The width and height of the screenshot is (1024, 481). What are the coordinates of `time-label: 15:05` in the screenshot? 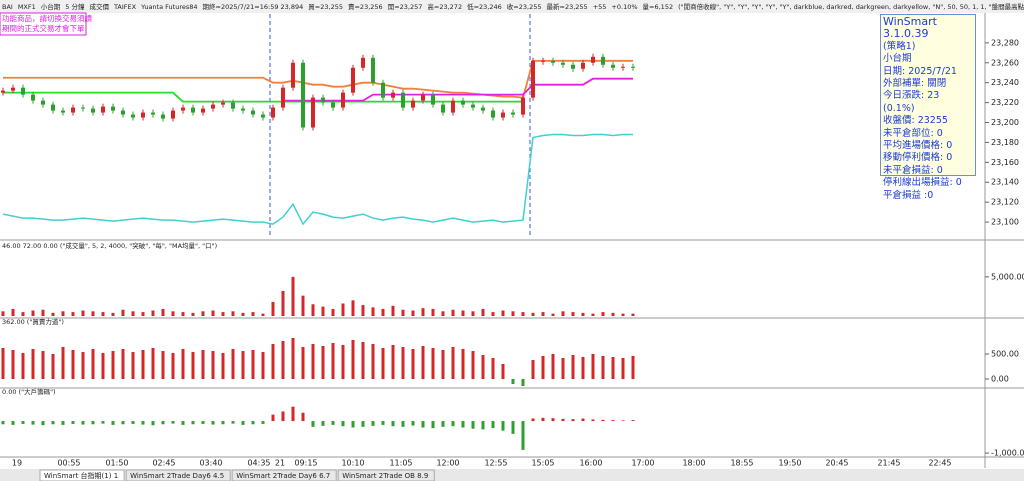 It's located at (542, 463).